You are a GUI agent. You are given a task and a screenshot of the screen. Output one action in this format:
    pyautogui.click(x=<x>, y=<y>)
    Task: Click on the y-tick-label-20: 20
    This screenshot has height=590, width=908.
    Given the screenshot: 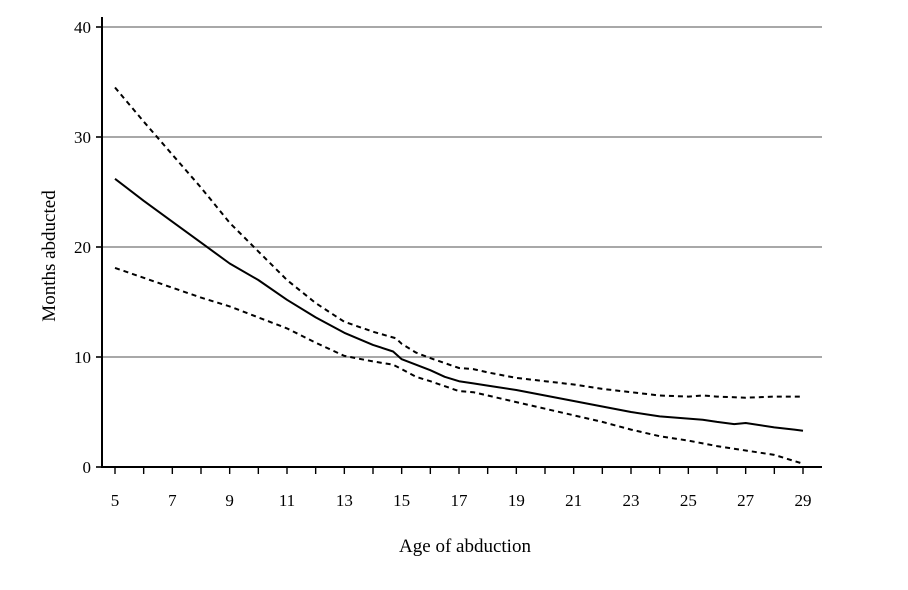 What is the action you would take?
    pyautogui.click(x=82, y=247)
    